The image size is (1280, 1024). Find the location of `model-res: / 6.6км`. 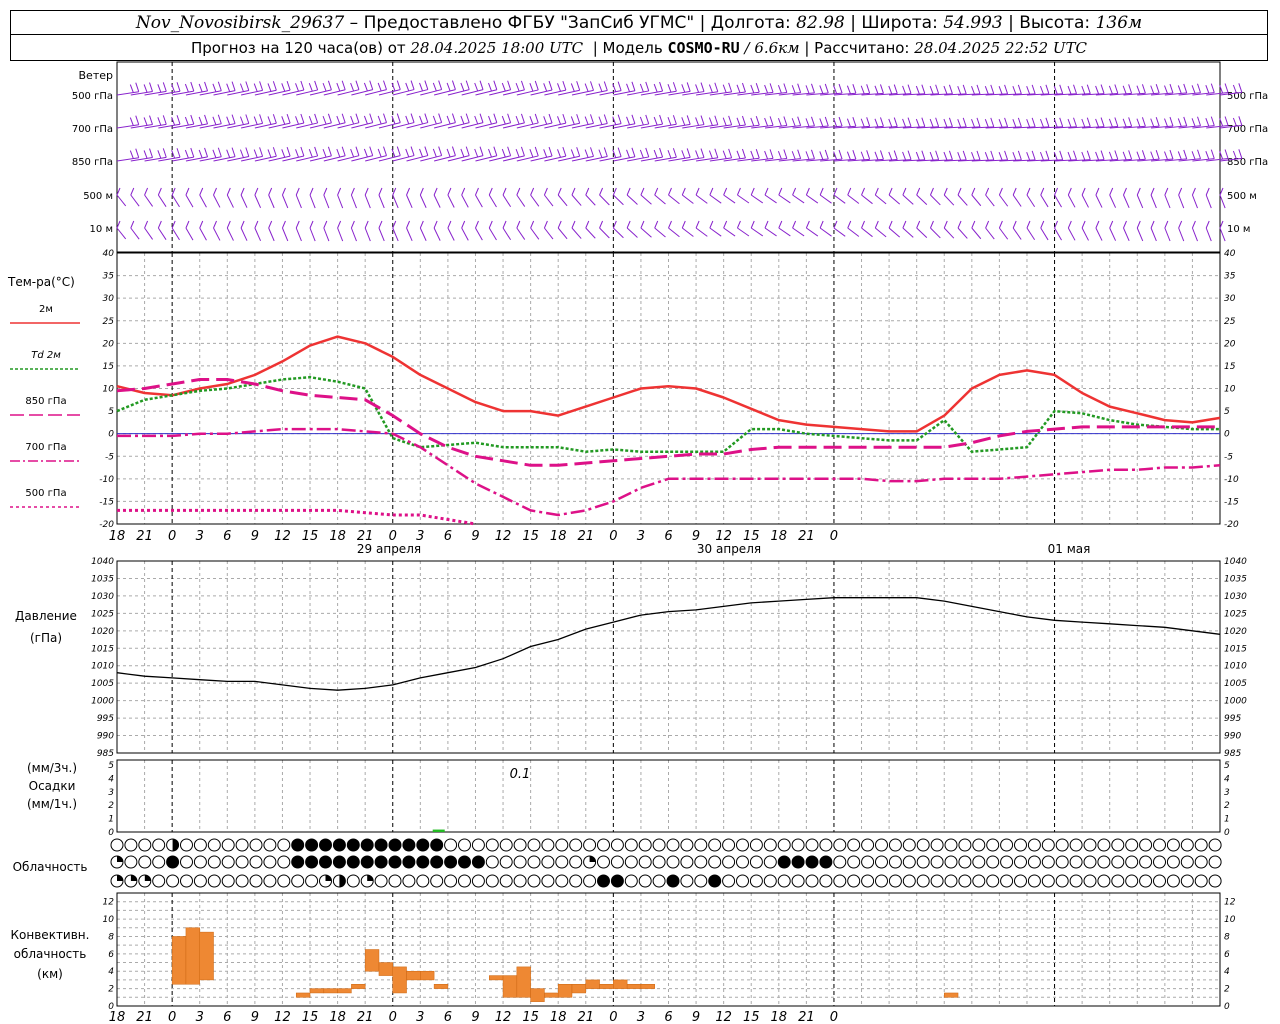

model-res: / 6.6км is located at coordinates (772, 47).